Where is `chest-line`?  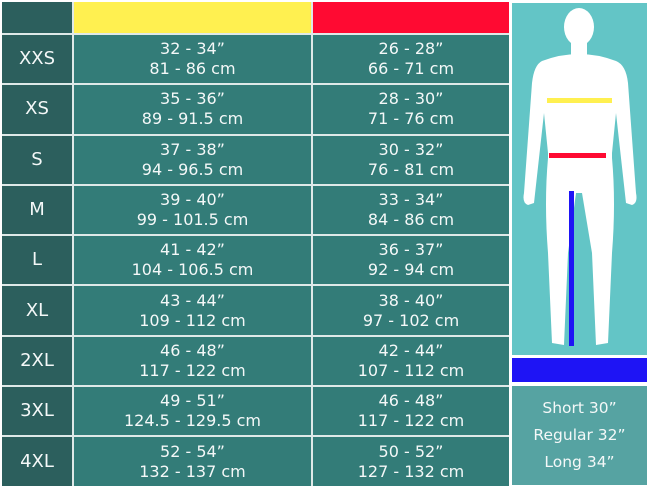 chest-line is located at coordinates (579, 100).